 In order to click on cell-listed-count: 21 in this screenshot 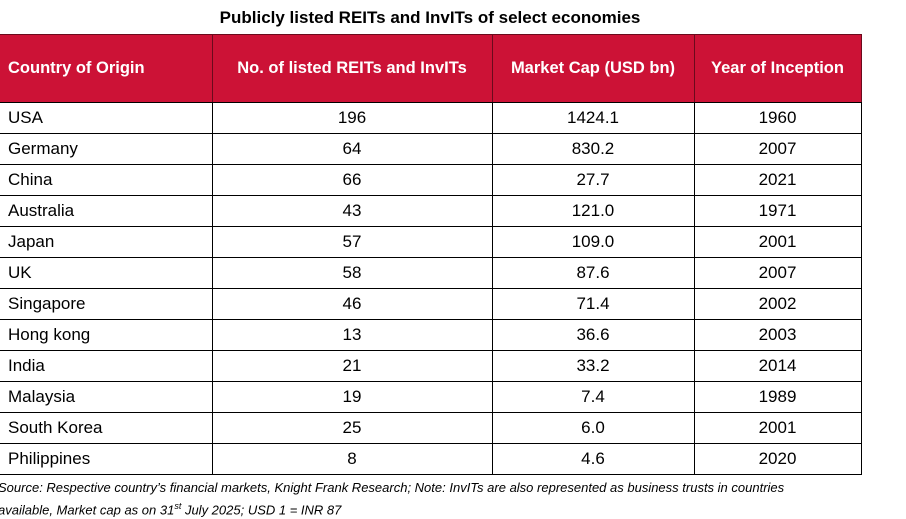, I will do `click(352, 366)`.